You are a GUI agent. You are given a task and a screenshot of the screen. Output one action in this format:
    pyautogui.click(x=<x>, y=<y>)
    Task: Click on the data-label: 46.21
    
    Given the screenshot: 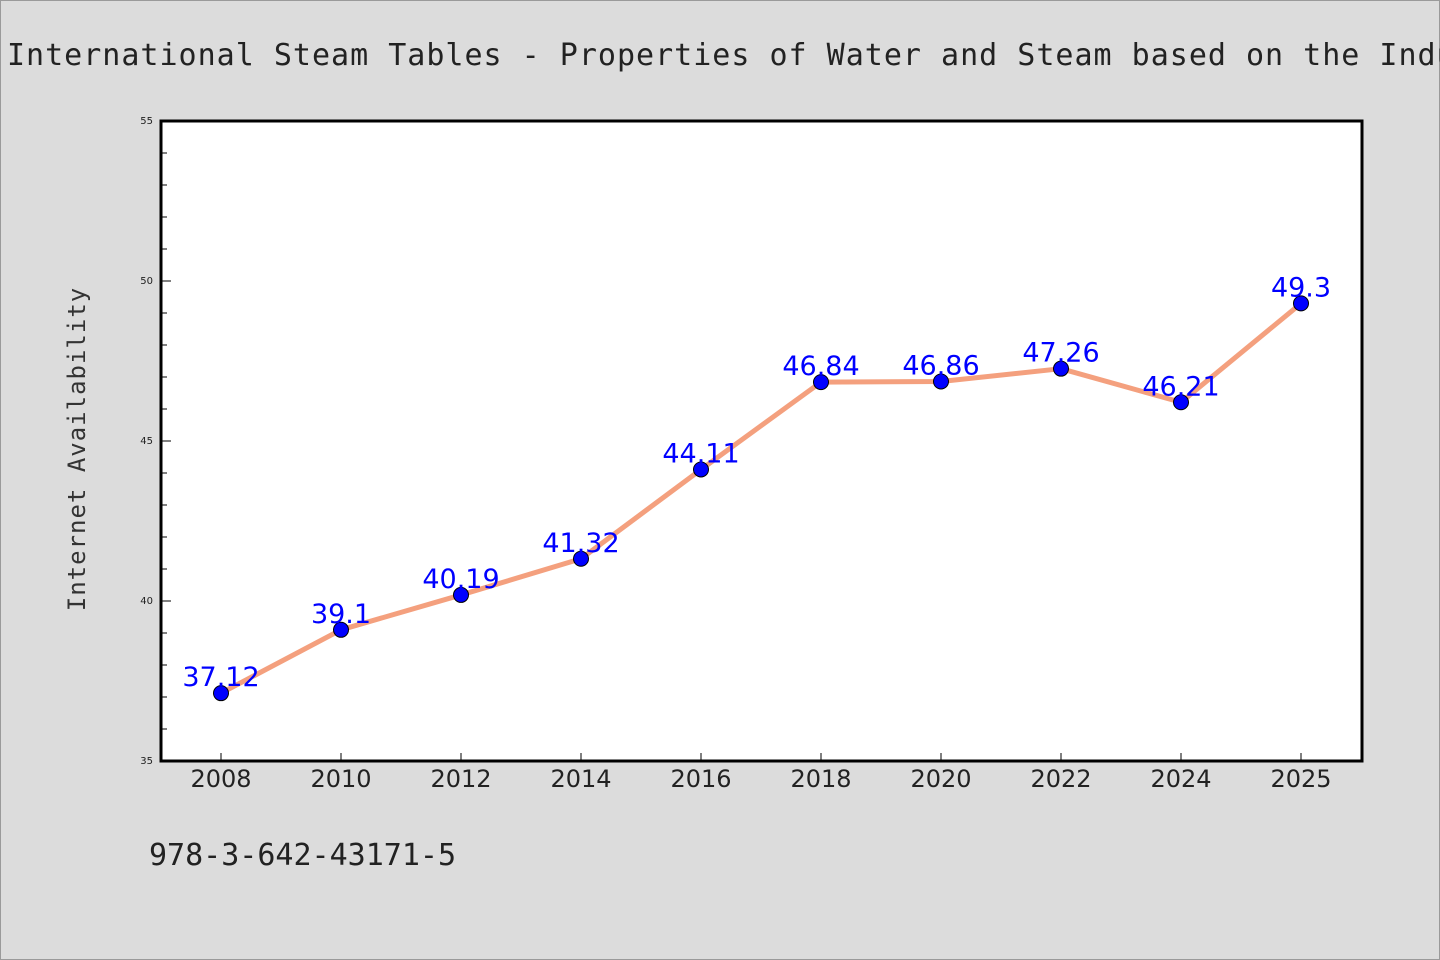 What is the action you would take?
    pyautogui.click(x=1180, y=386)
    